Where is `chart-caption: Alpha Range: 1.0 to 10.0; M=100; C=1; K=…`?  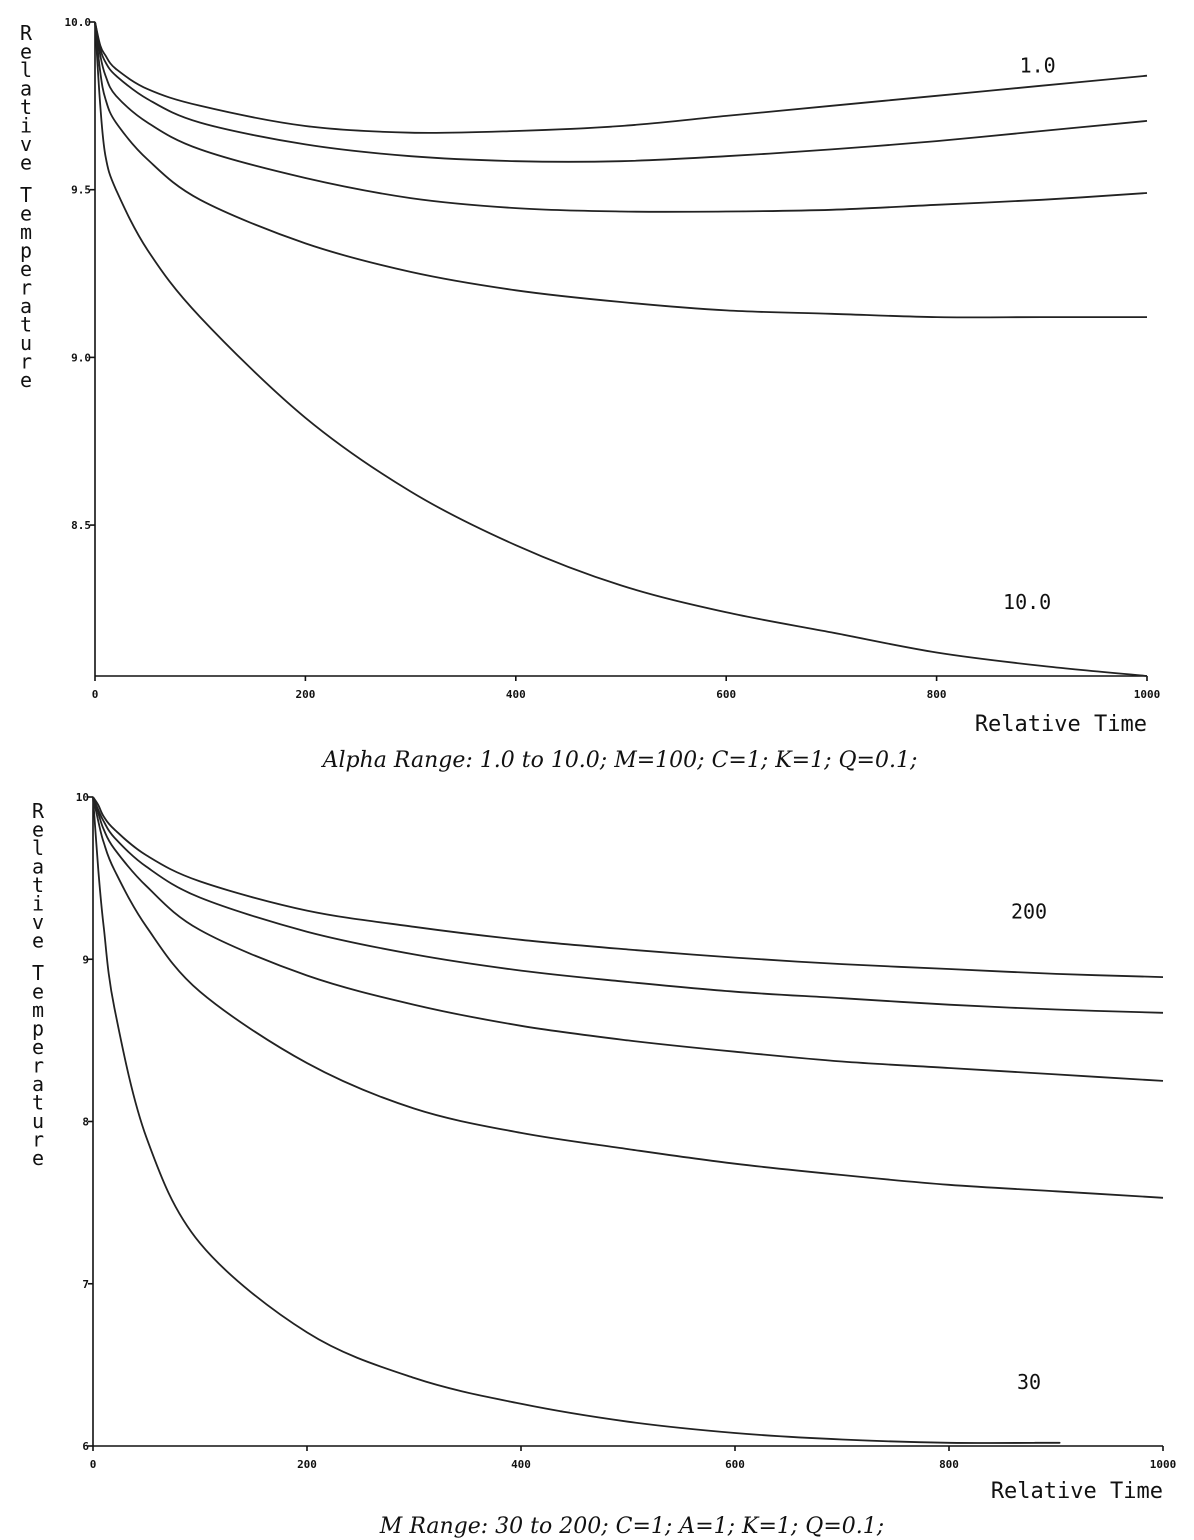 chart-caption: Alpha Range: 1.0 to 10.0; M=100; C=1; K=… is located at coordinates (619, 760).